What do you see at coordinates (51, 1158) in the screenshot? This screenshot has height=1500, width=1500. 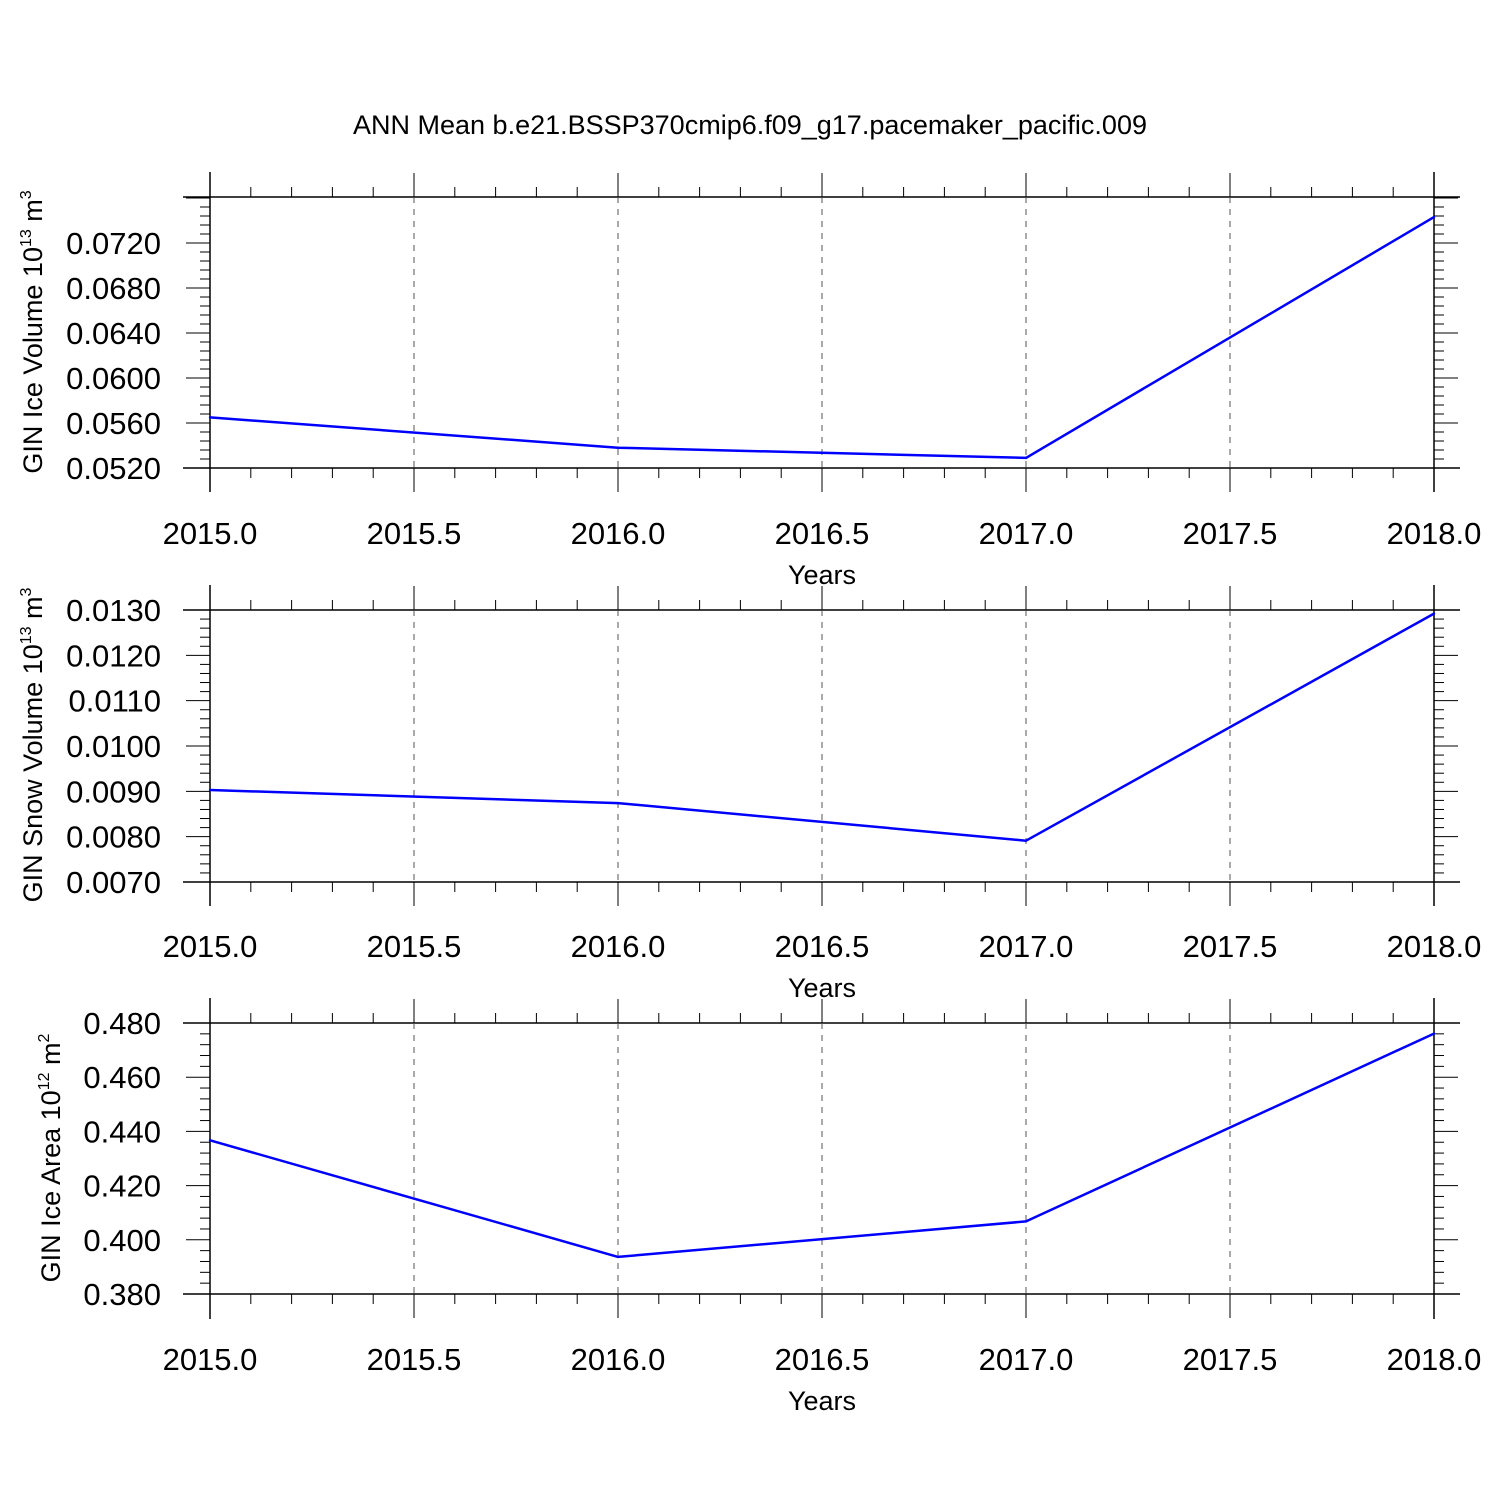 I see `y-axis-title: GIN Ice Area 1012 m2` at bounding box center [51, 1158].